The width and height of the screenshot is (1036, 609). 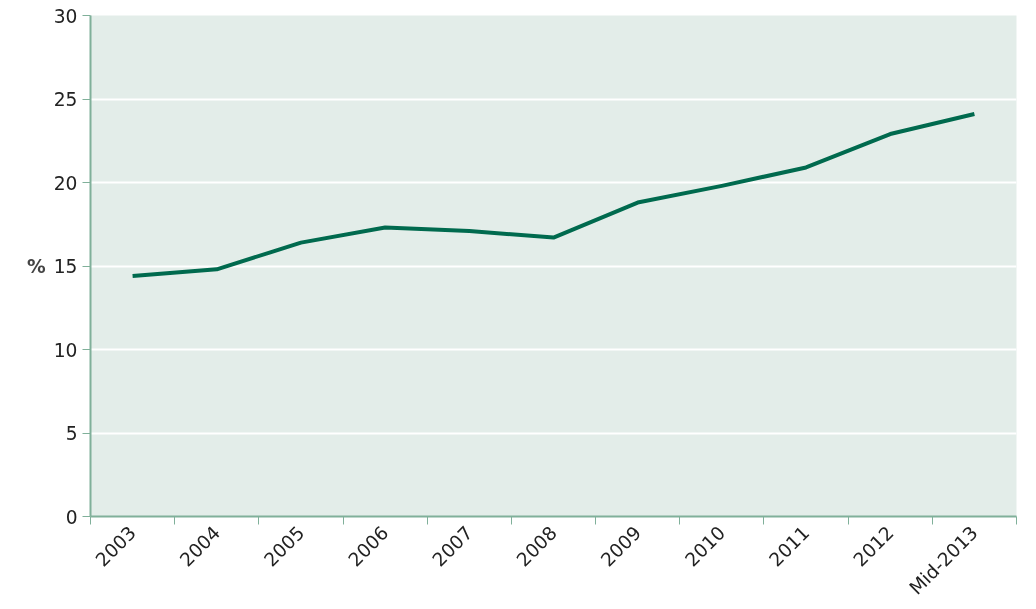 What do you see at coordinates (65, 99) in the screenshot?
I see `y-tick-label: 25` at bounding box center [65, 99].